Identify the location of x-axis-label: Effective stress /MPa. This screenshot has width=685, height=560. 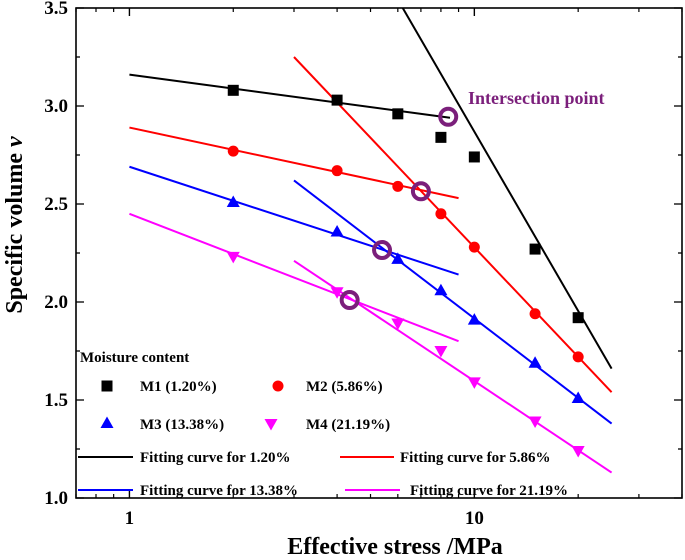
(394, 547).